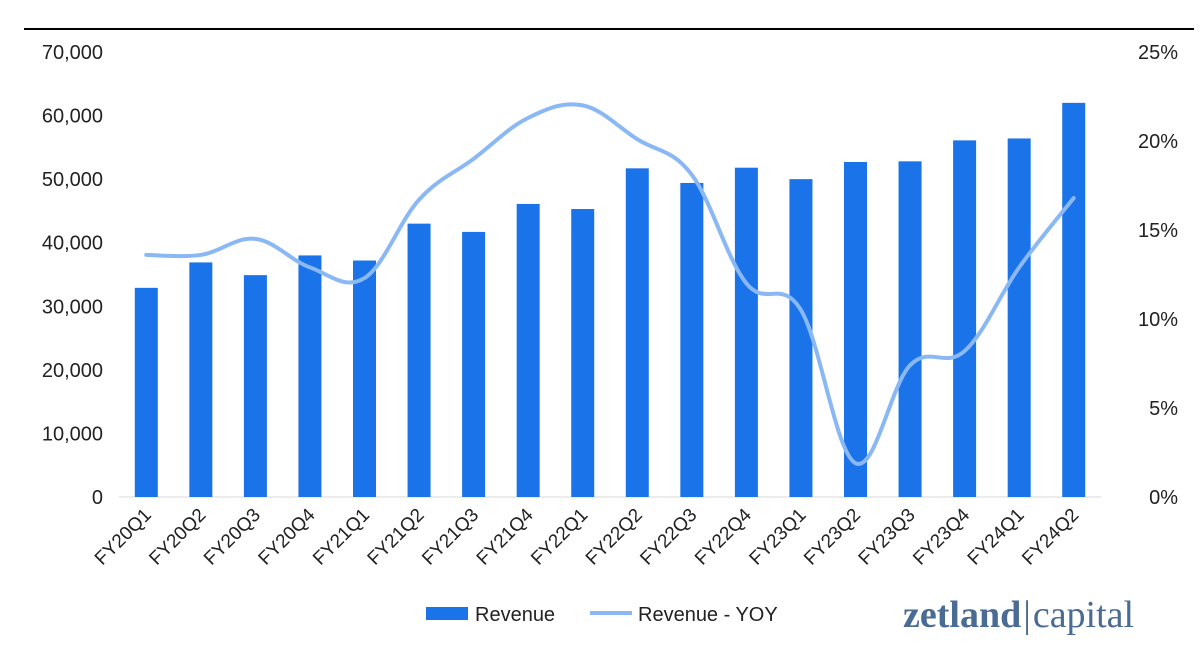 This screenshot has width=1200, height=654. I want to click on left-tick-label: 10,000, so click(72, 434).